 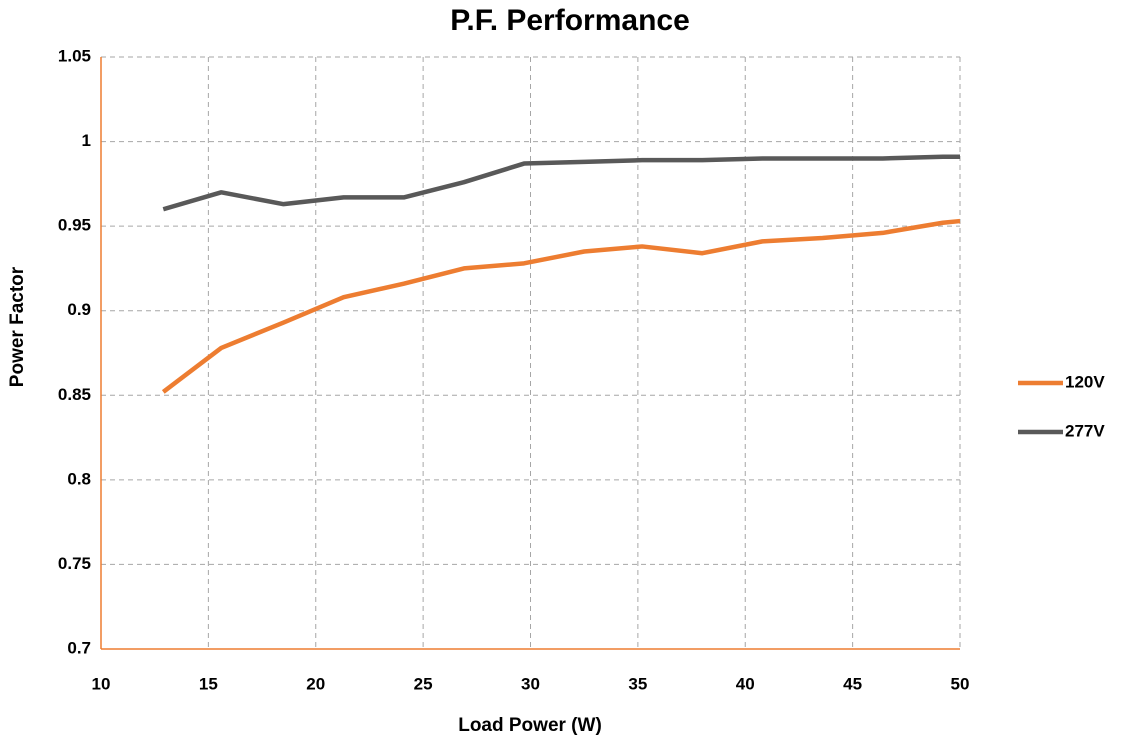 What do you see at coordinates (79, 309) in the screenshot?
I see `y-tick-label: 0.9` at bounding box center [79, 309].